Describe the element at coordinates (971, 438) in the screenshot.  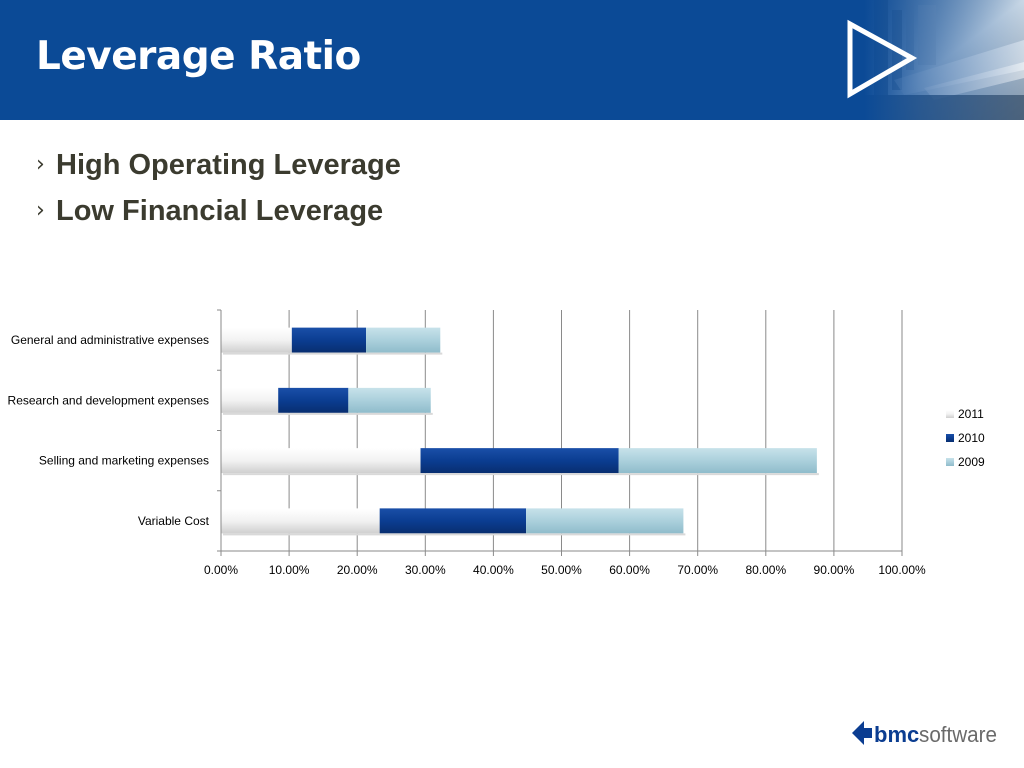
I see `legend-label: 2010` at that location.